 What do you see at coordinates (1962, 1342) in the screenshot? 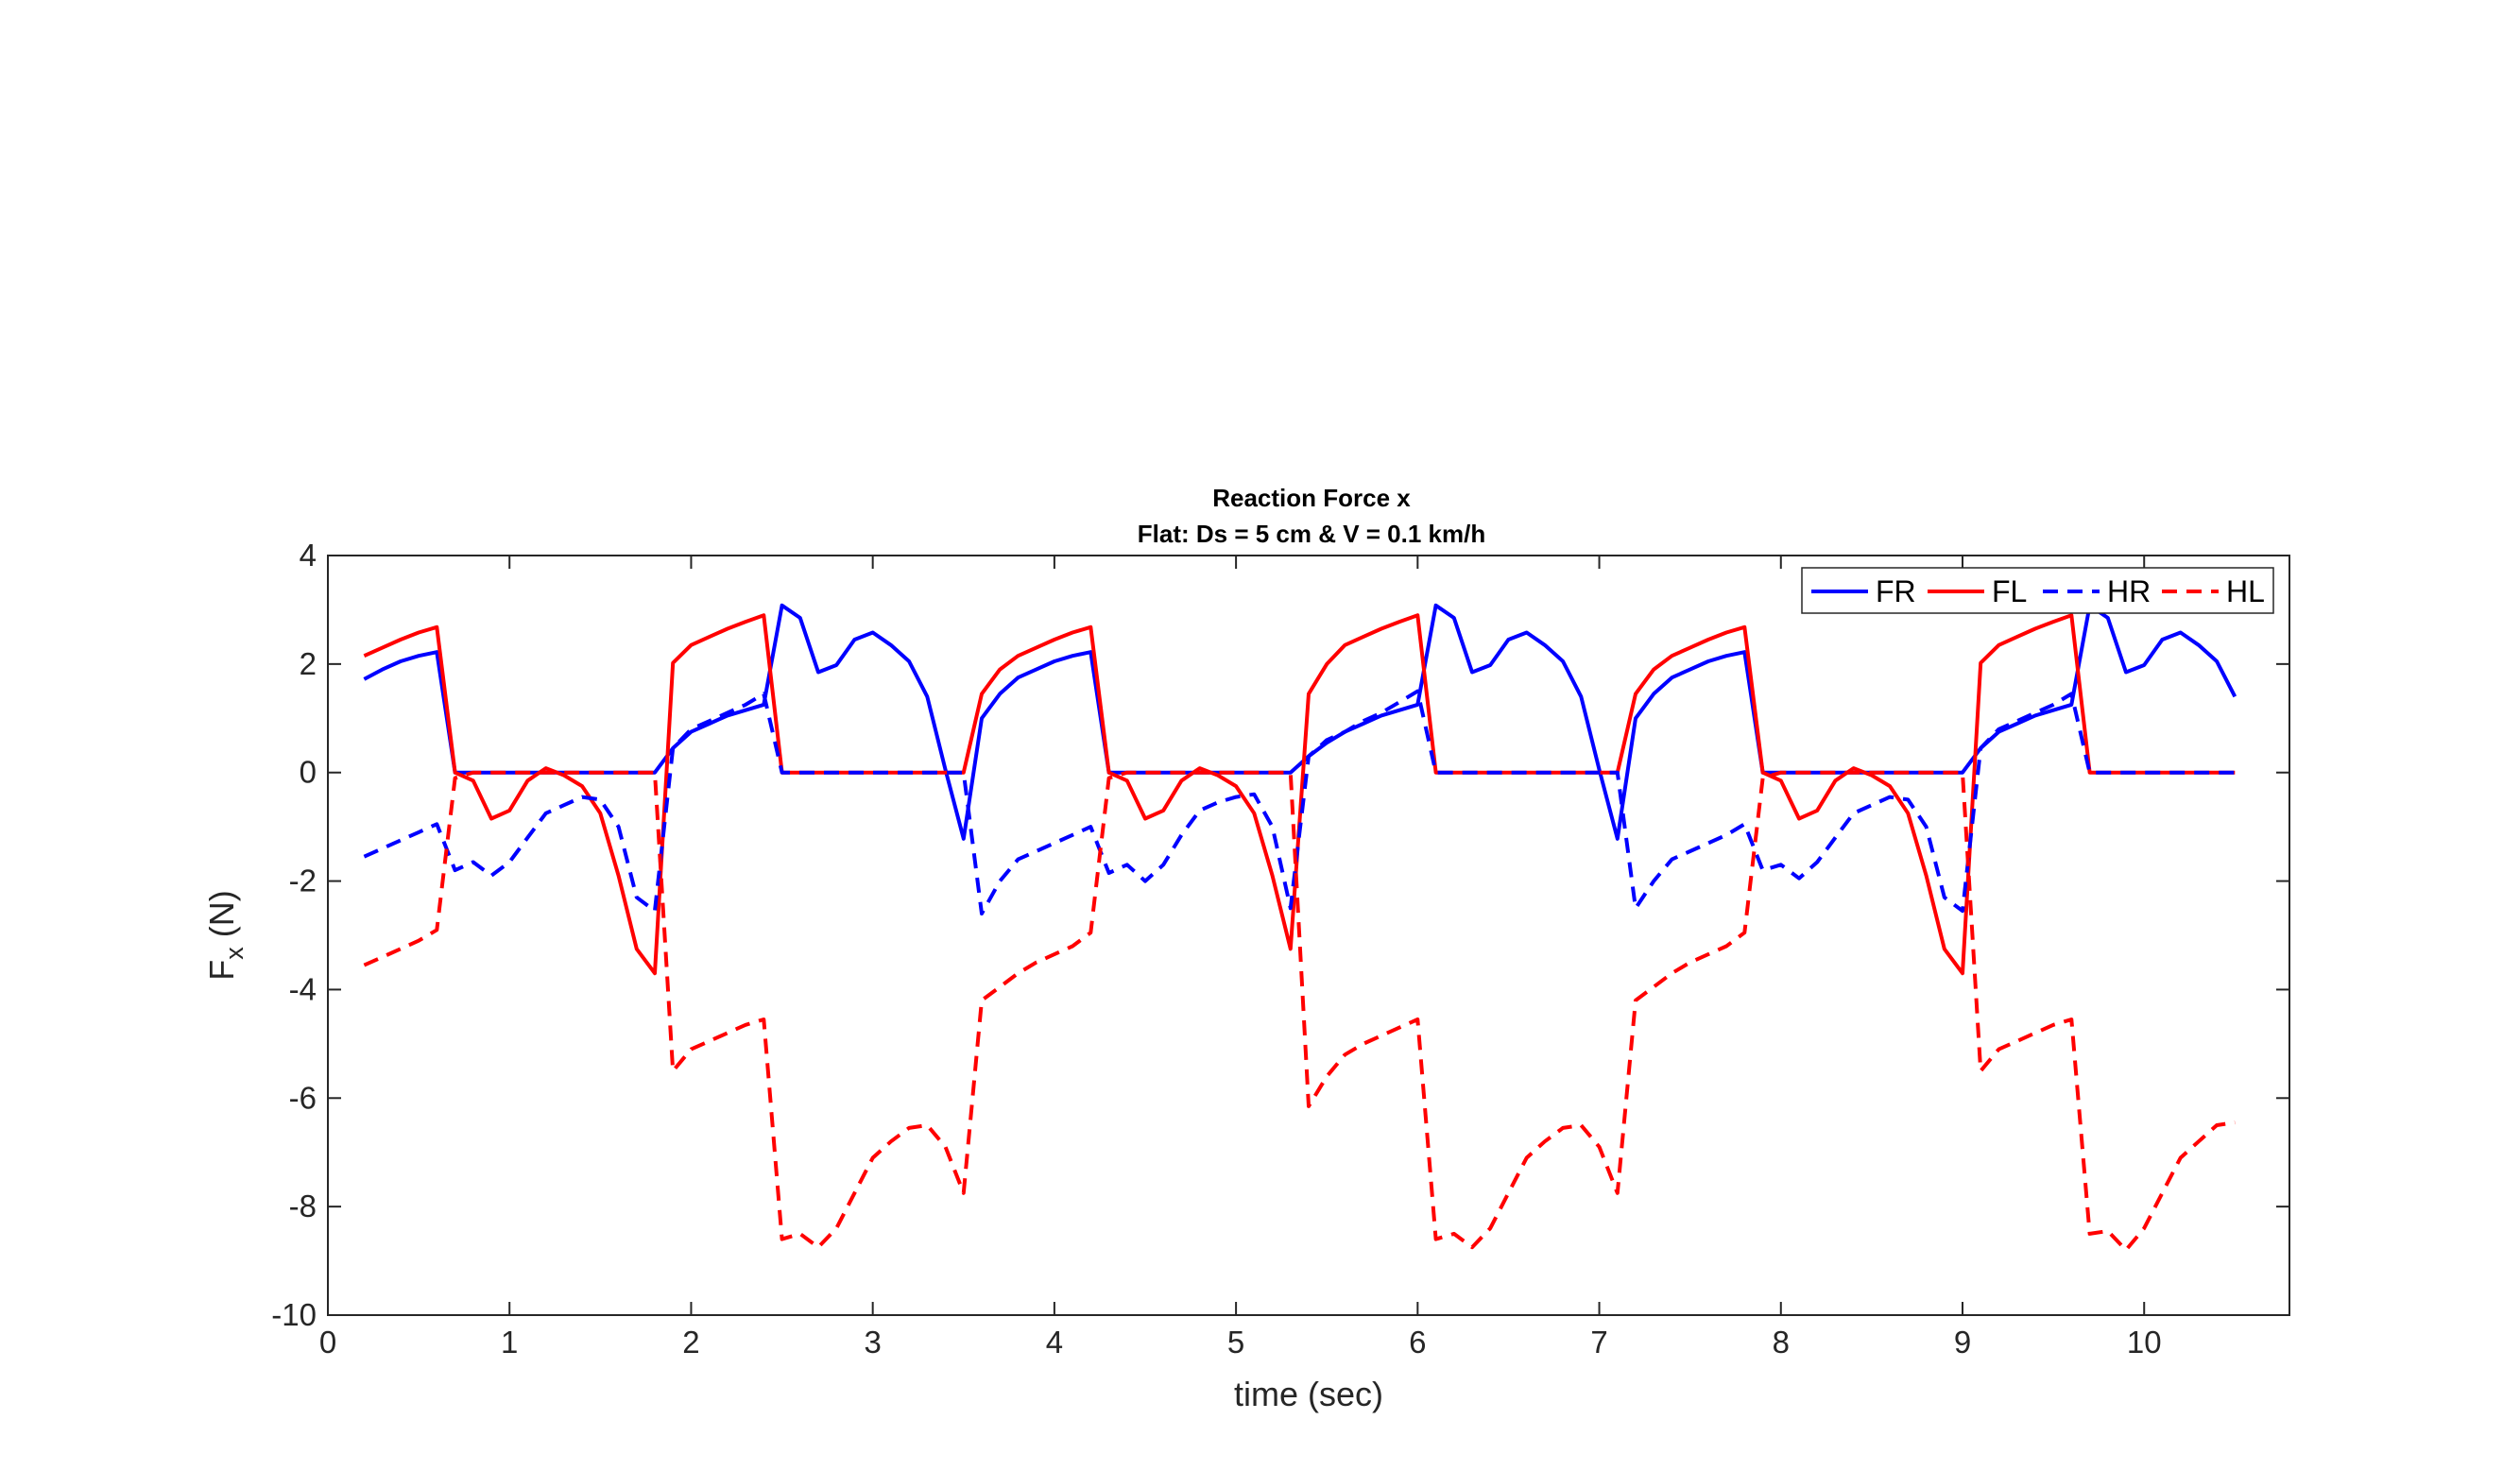
I see `x-tick-label: 9` at bounding box center [1962, 1342].